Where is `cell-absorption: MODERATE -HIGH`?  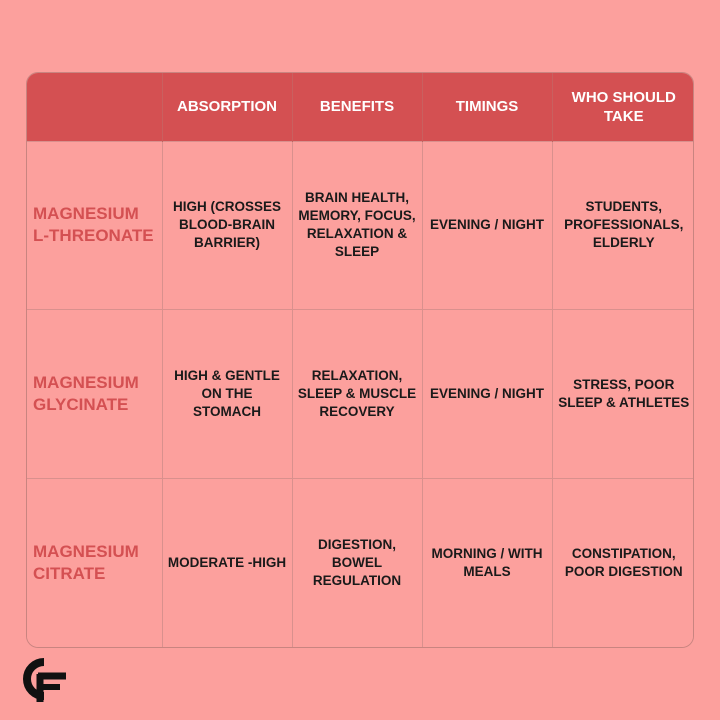
cell-absorption: MODERATE -HIGH is located at coordinates (227, 562).